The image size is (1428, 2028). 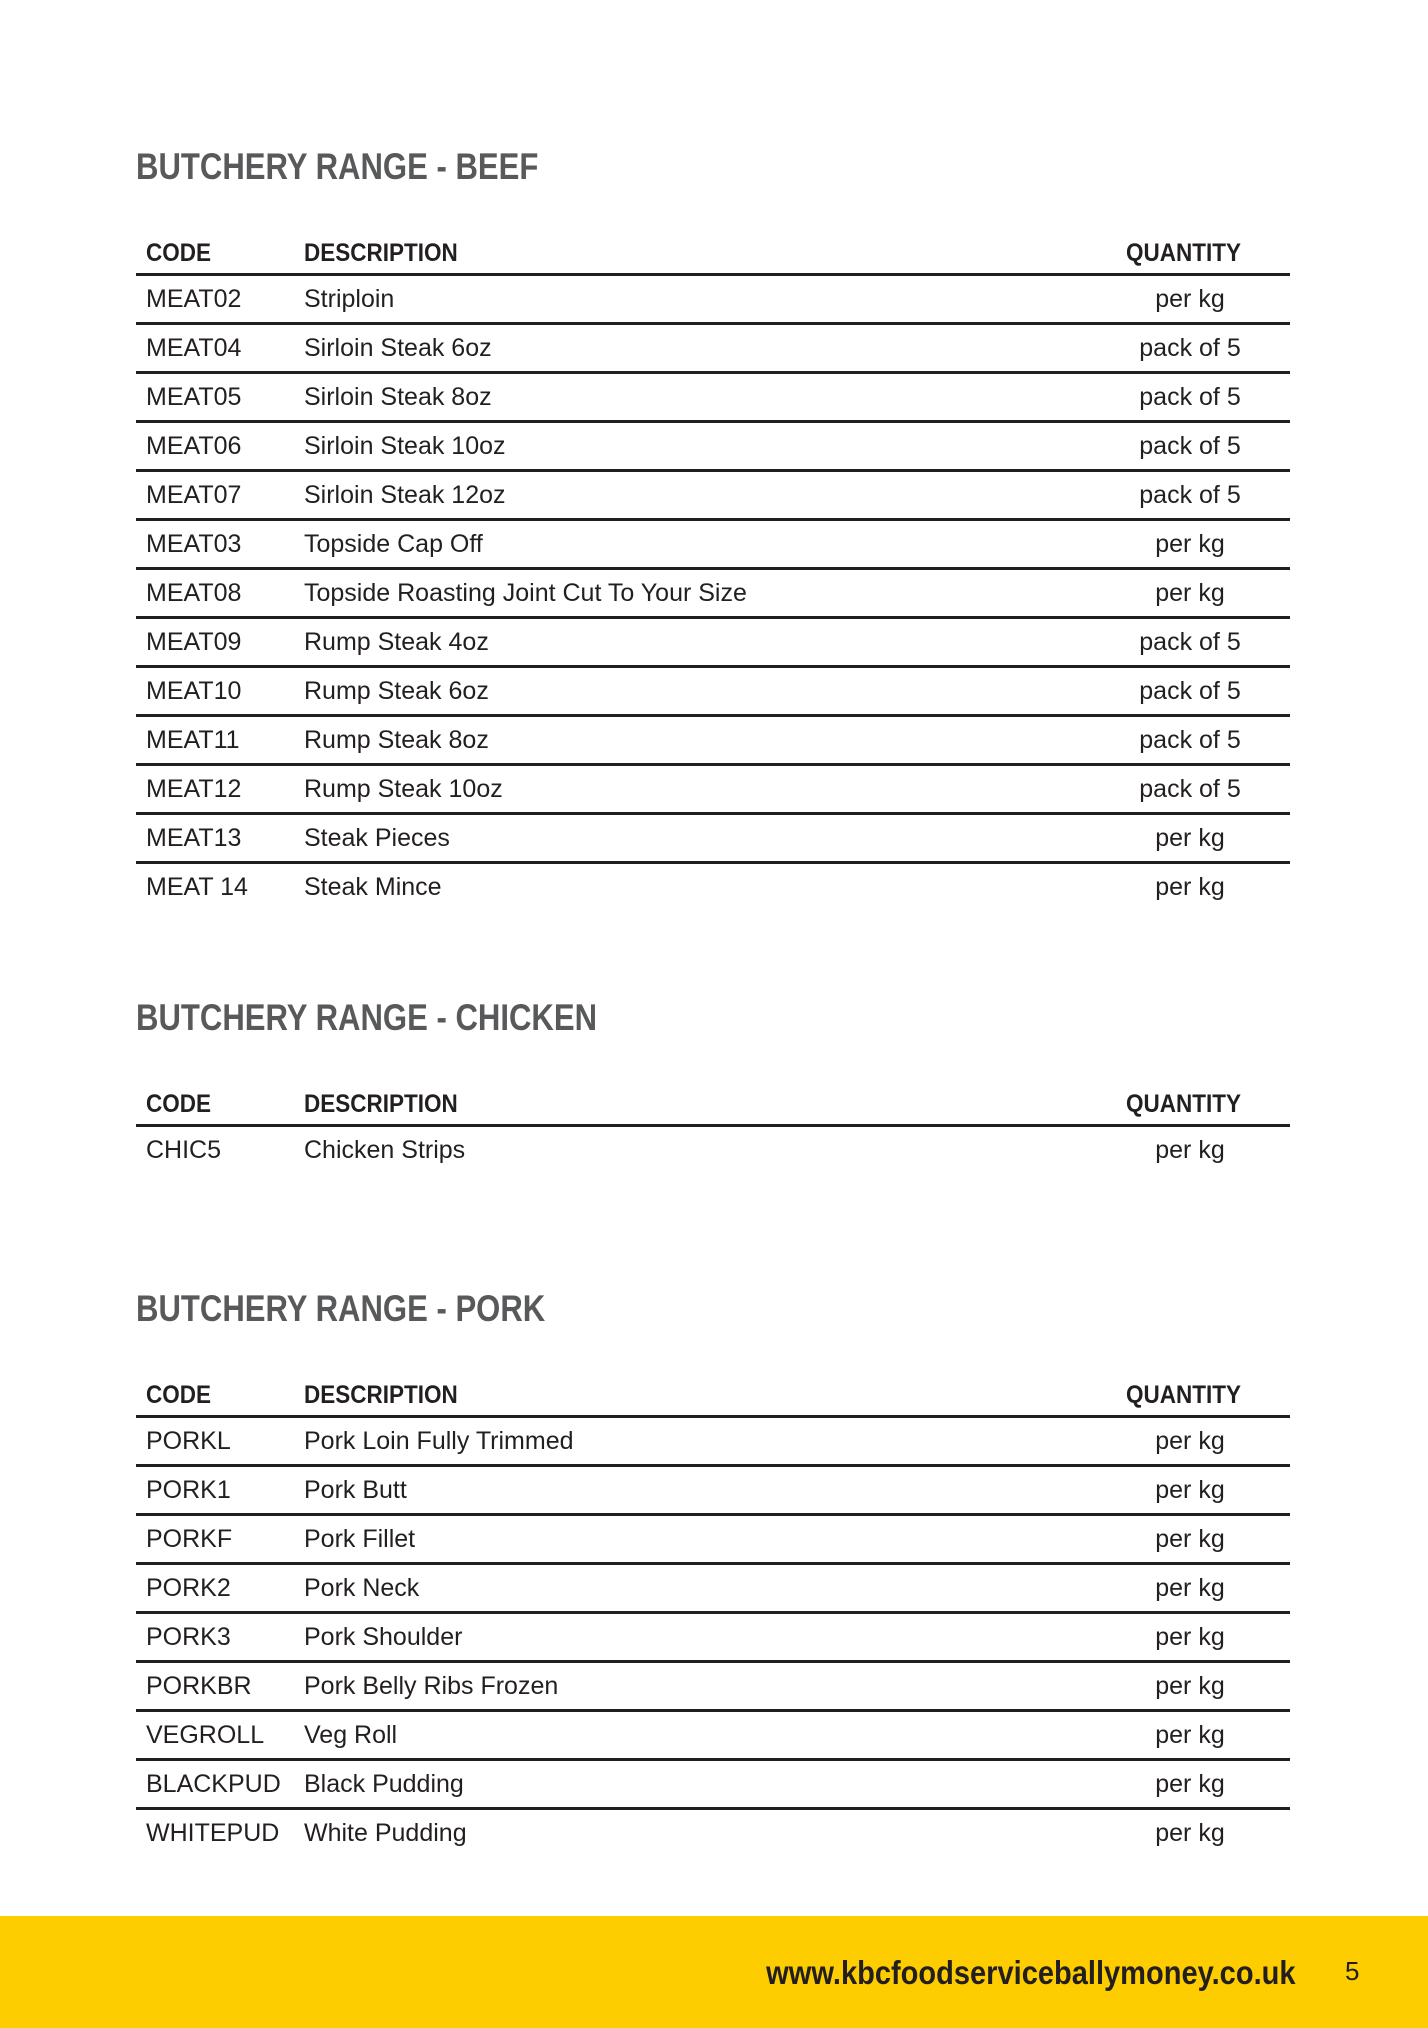 What do you see at coordinates (220, 838) in the screenshot?
I see `product-code: MEAT13` at bounding box center [220, 838].